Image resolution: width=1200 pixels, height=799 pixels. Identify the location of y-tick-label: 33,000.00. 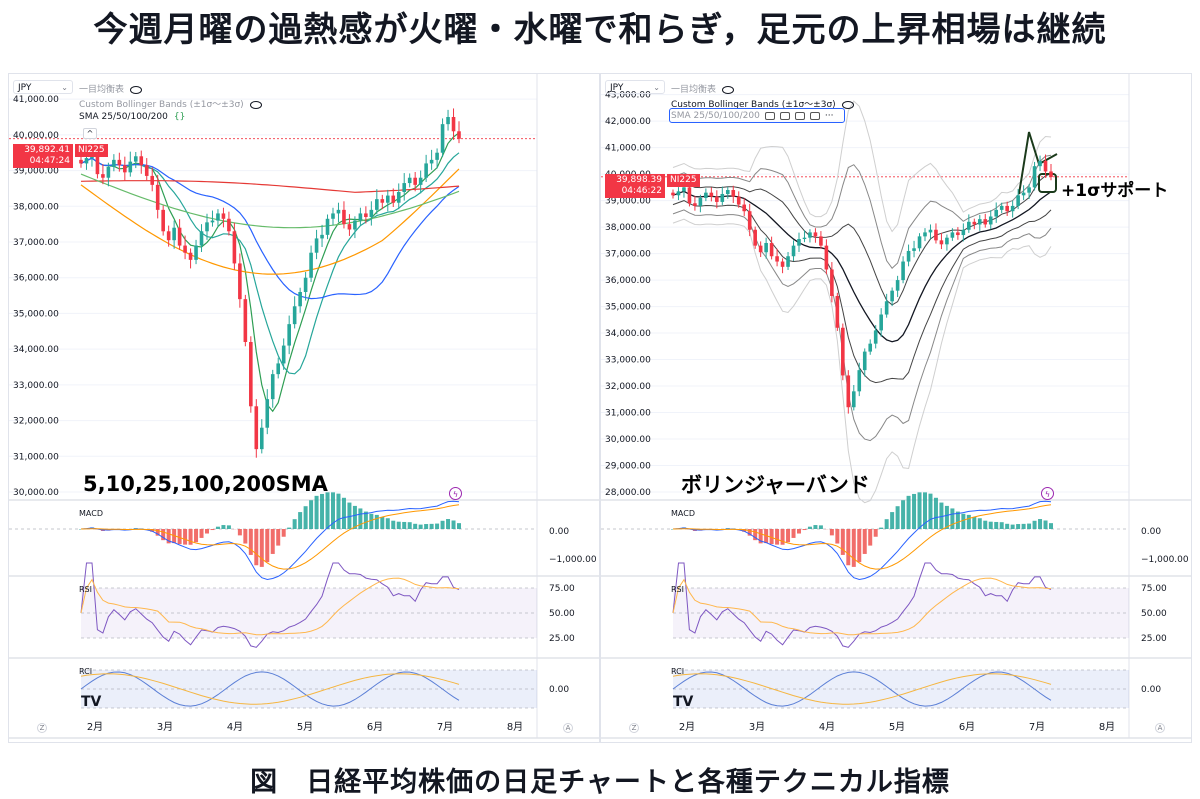
(628, 361).